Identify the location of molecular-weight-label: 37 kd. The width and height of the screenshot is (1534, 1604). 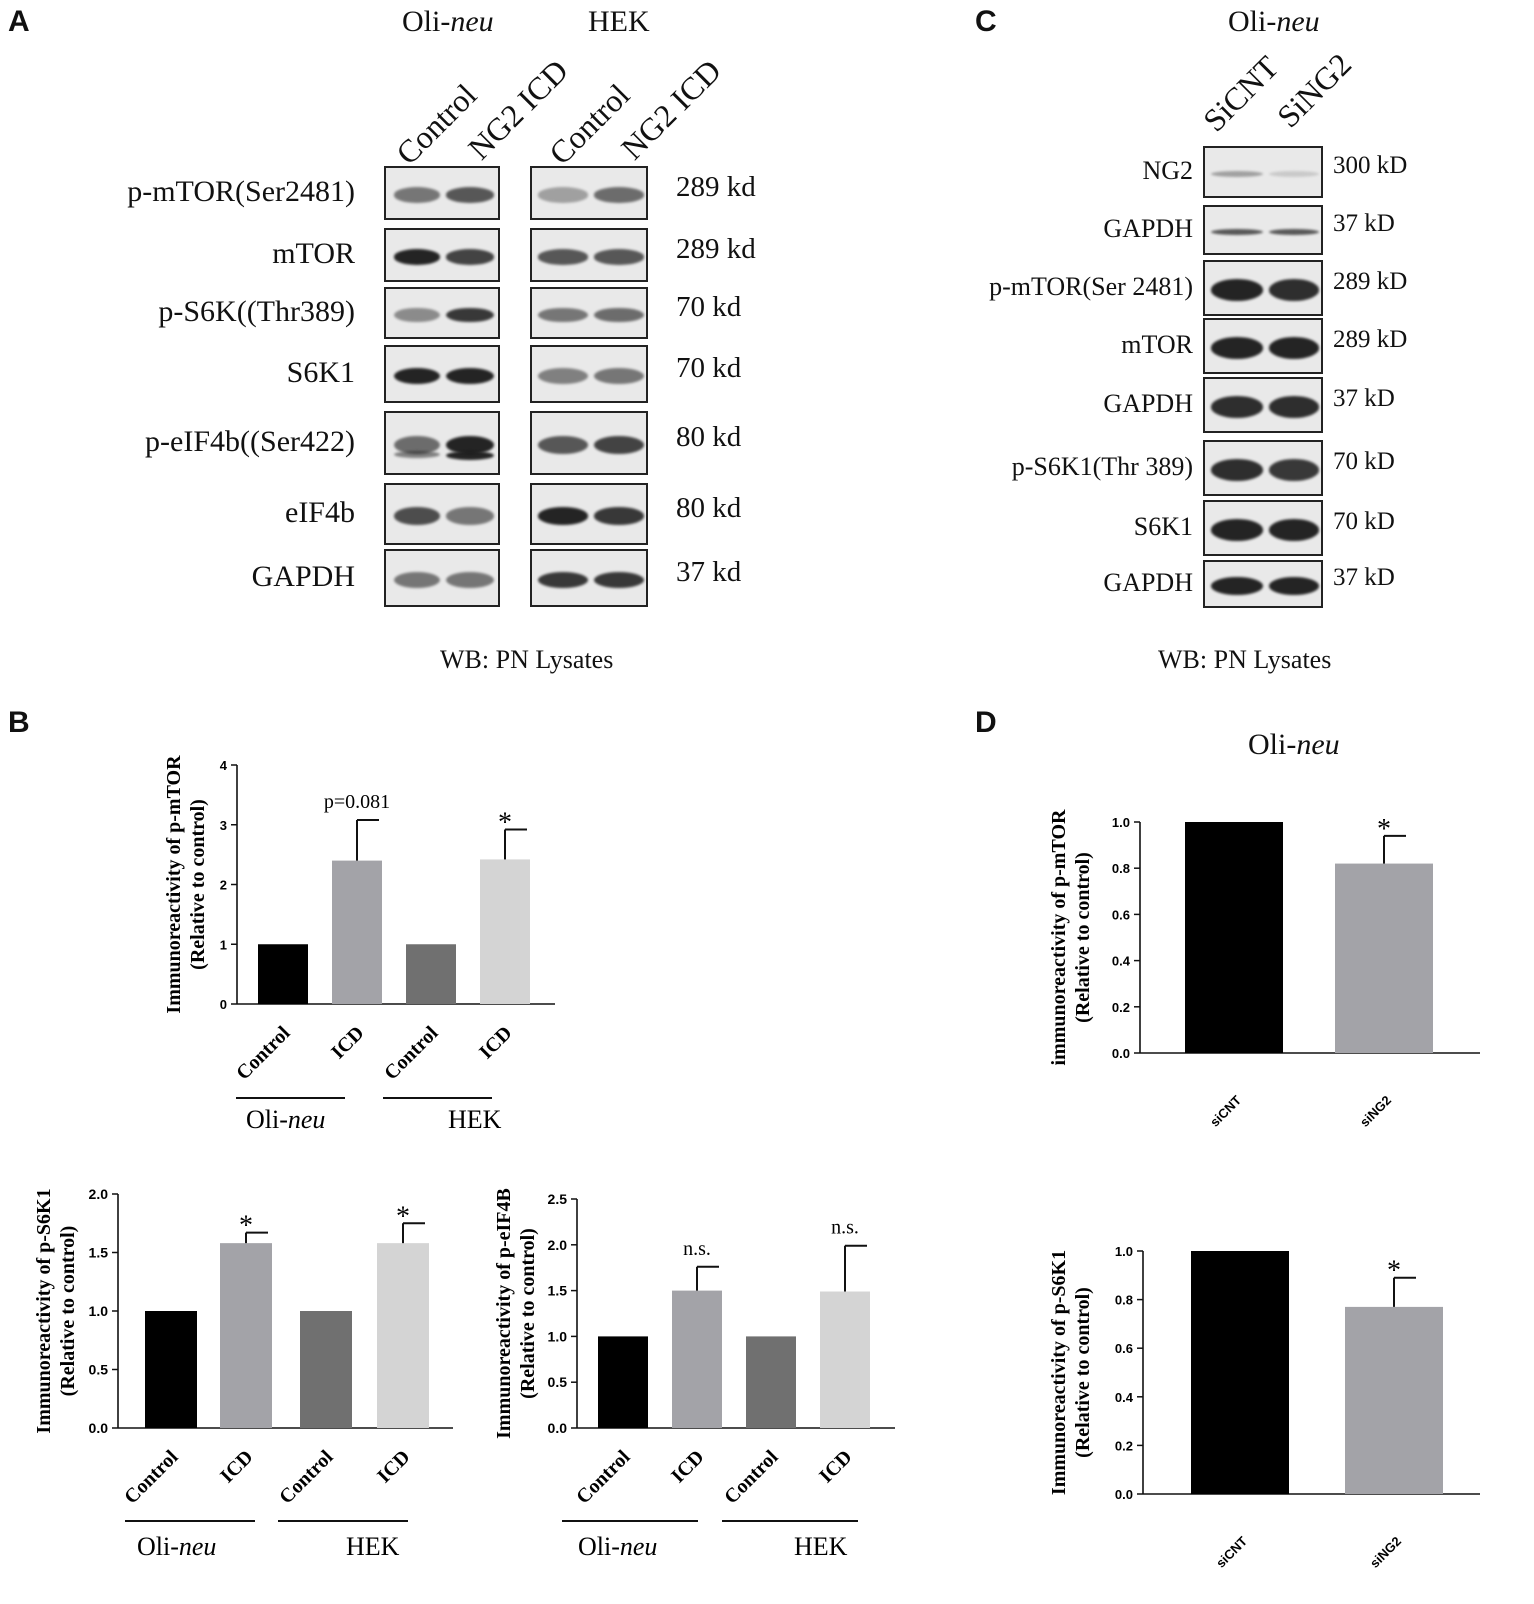
(709, 572).